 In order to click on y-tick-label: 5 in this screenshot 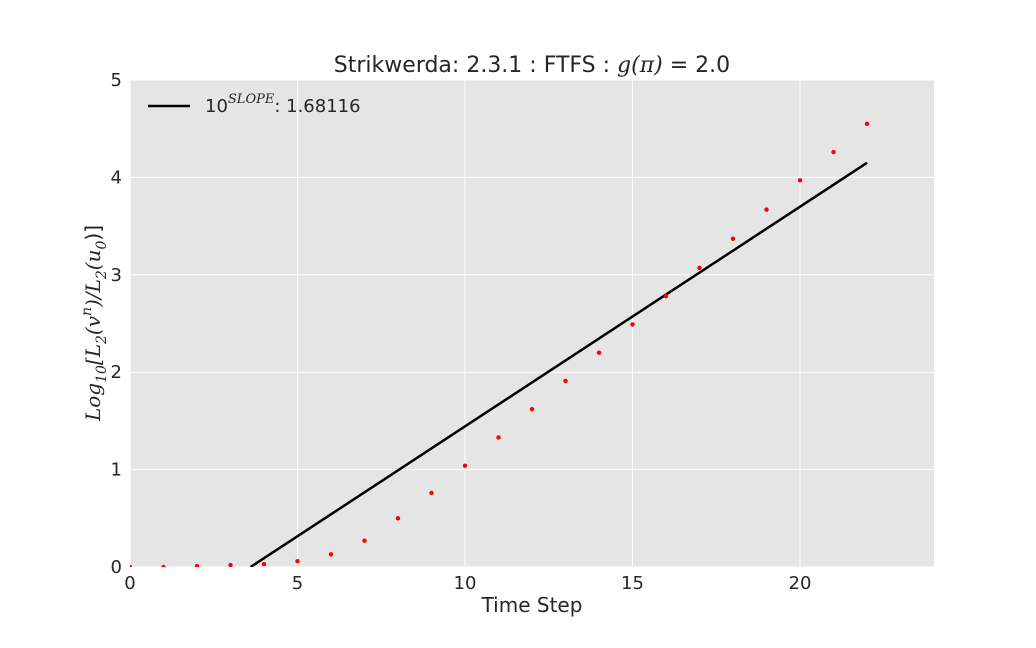, I will do `click(116, 80)`.